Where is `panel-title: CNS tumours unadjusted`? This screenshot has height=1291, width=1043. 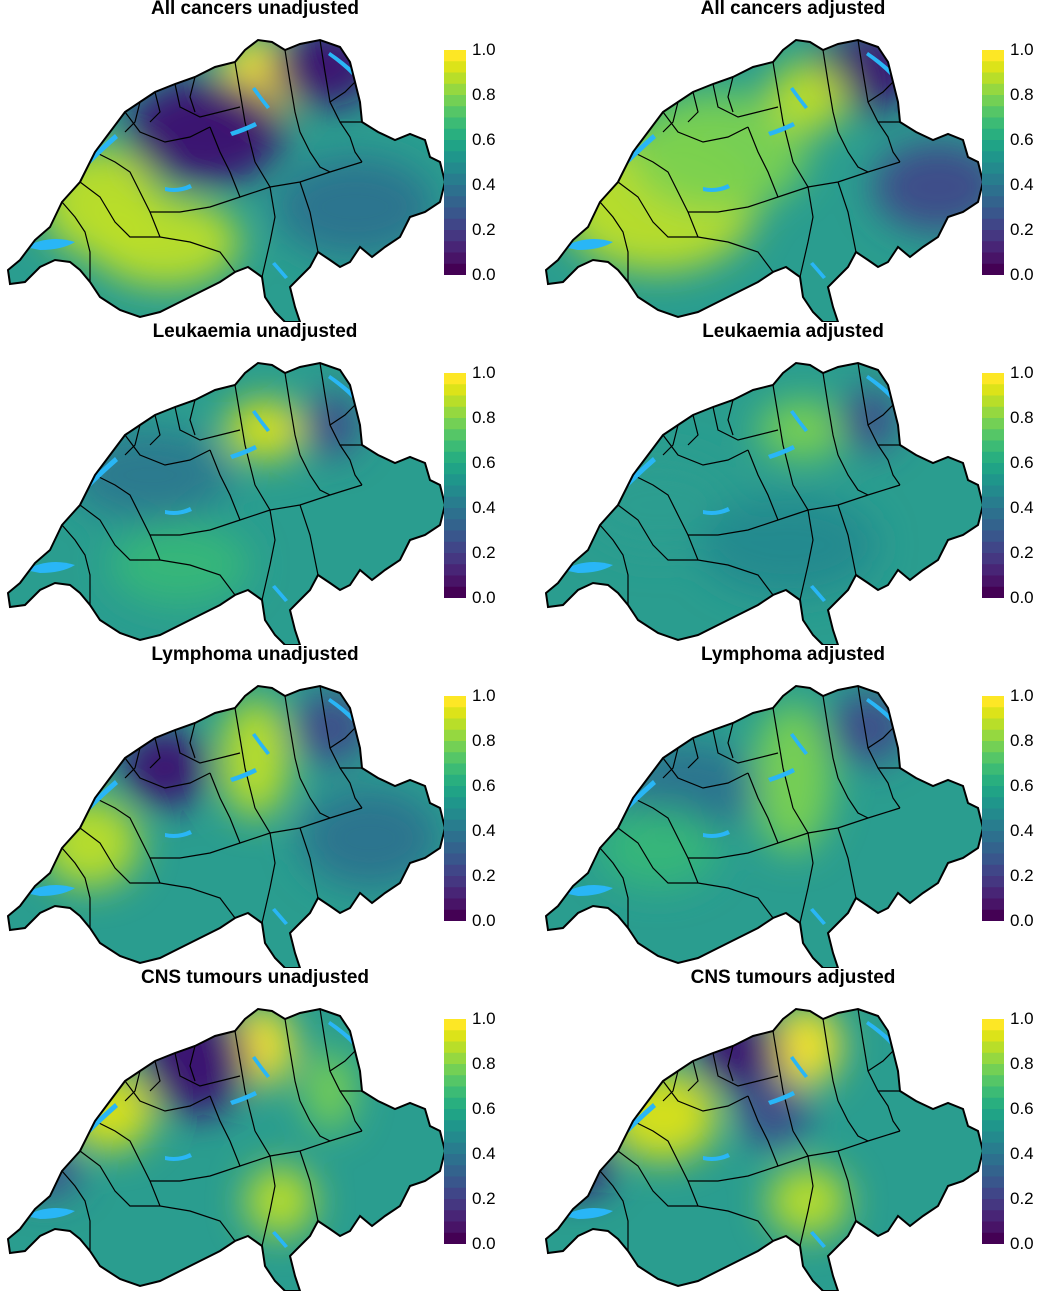
panel-title: CNS tumours unadjusted is located at coordinates (254, 977).